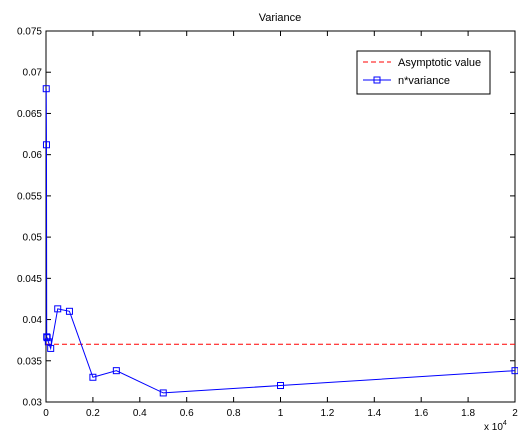  I want to click on x-tick-label: 0.6, so click(187, 413).